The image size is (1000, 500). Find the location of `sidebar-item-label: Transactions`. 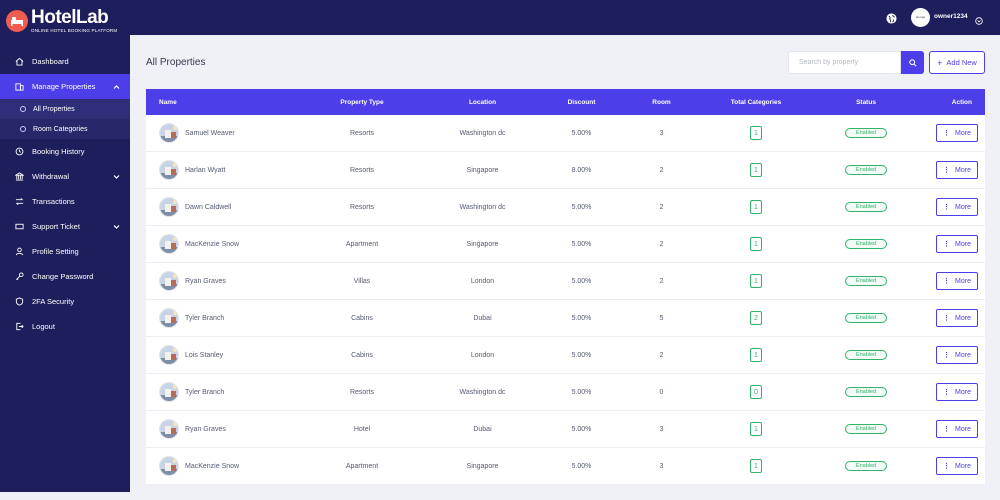

sidebar-item-label: Transactions is located at coordinates (53, 201).